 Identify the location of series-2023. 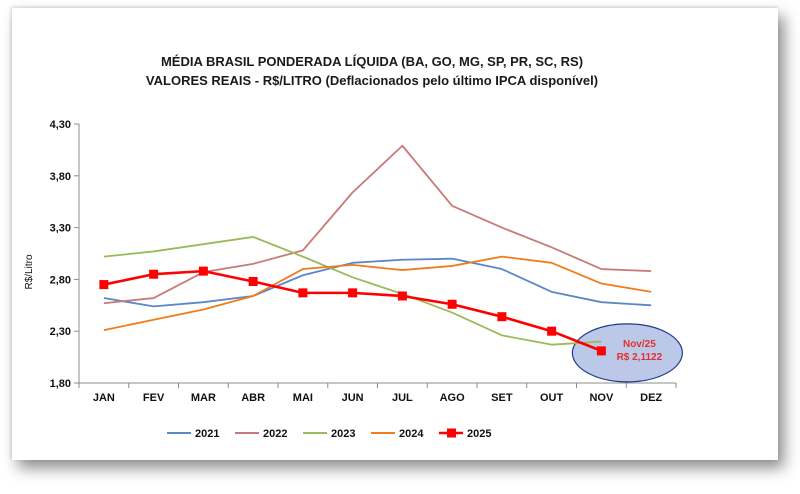
(352, 291).